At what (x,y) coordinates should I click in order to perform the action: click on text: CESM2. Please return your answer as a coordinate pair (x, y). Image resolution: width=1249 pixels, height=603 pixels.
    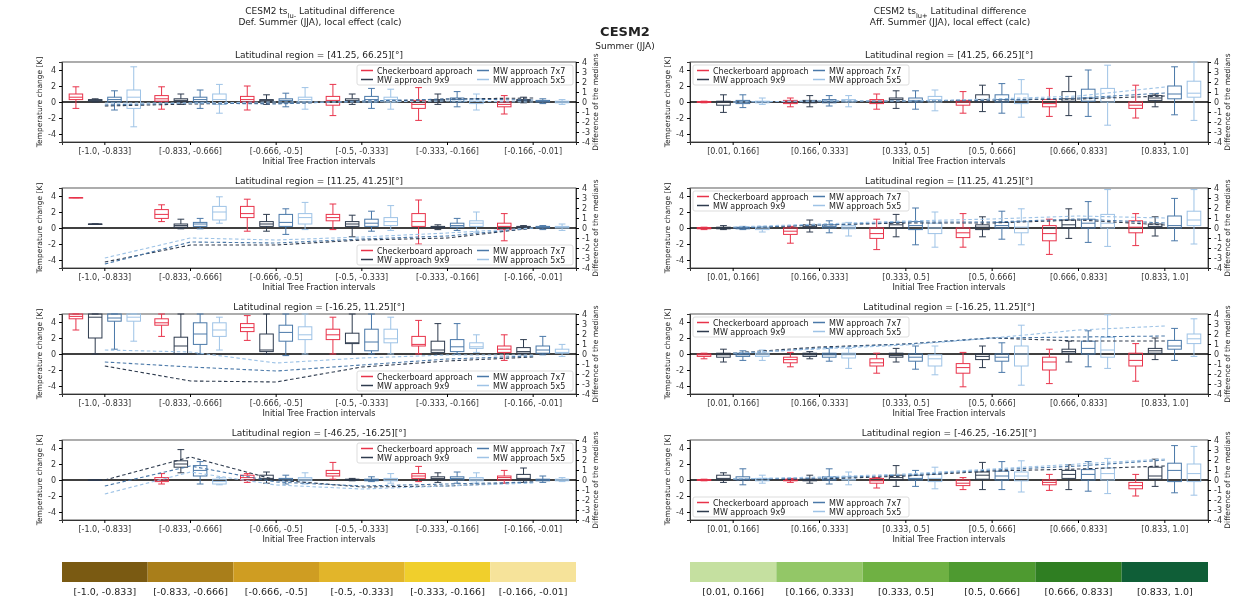
    Looking at the image, I should click on (625, 31).